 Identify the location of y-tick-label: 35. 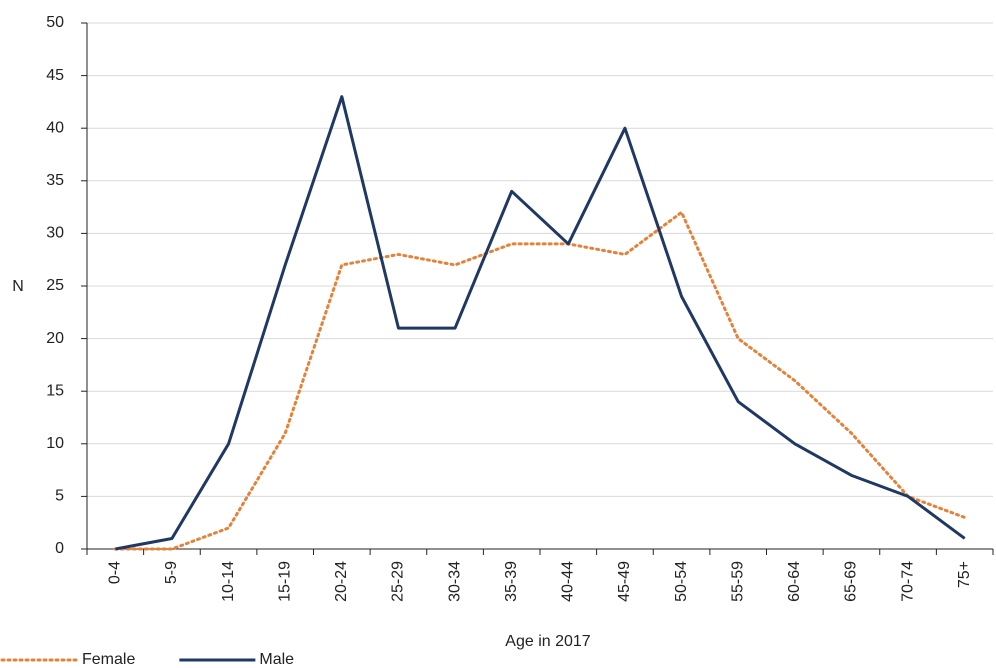
(55, 180).